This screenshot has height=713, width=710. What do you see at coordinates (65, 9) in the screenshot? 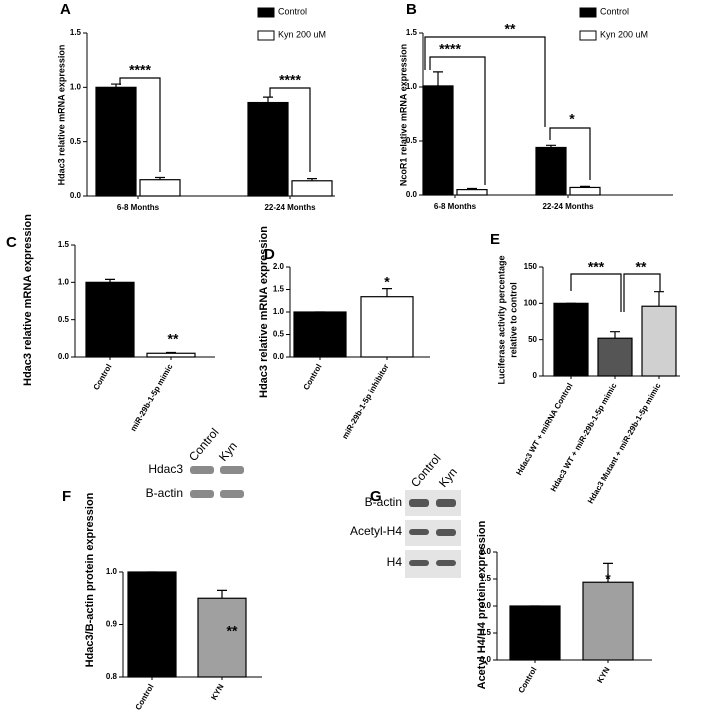
I see `panel-label: A` at bounding box center [65, 9].